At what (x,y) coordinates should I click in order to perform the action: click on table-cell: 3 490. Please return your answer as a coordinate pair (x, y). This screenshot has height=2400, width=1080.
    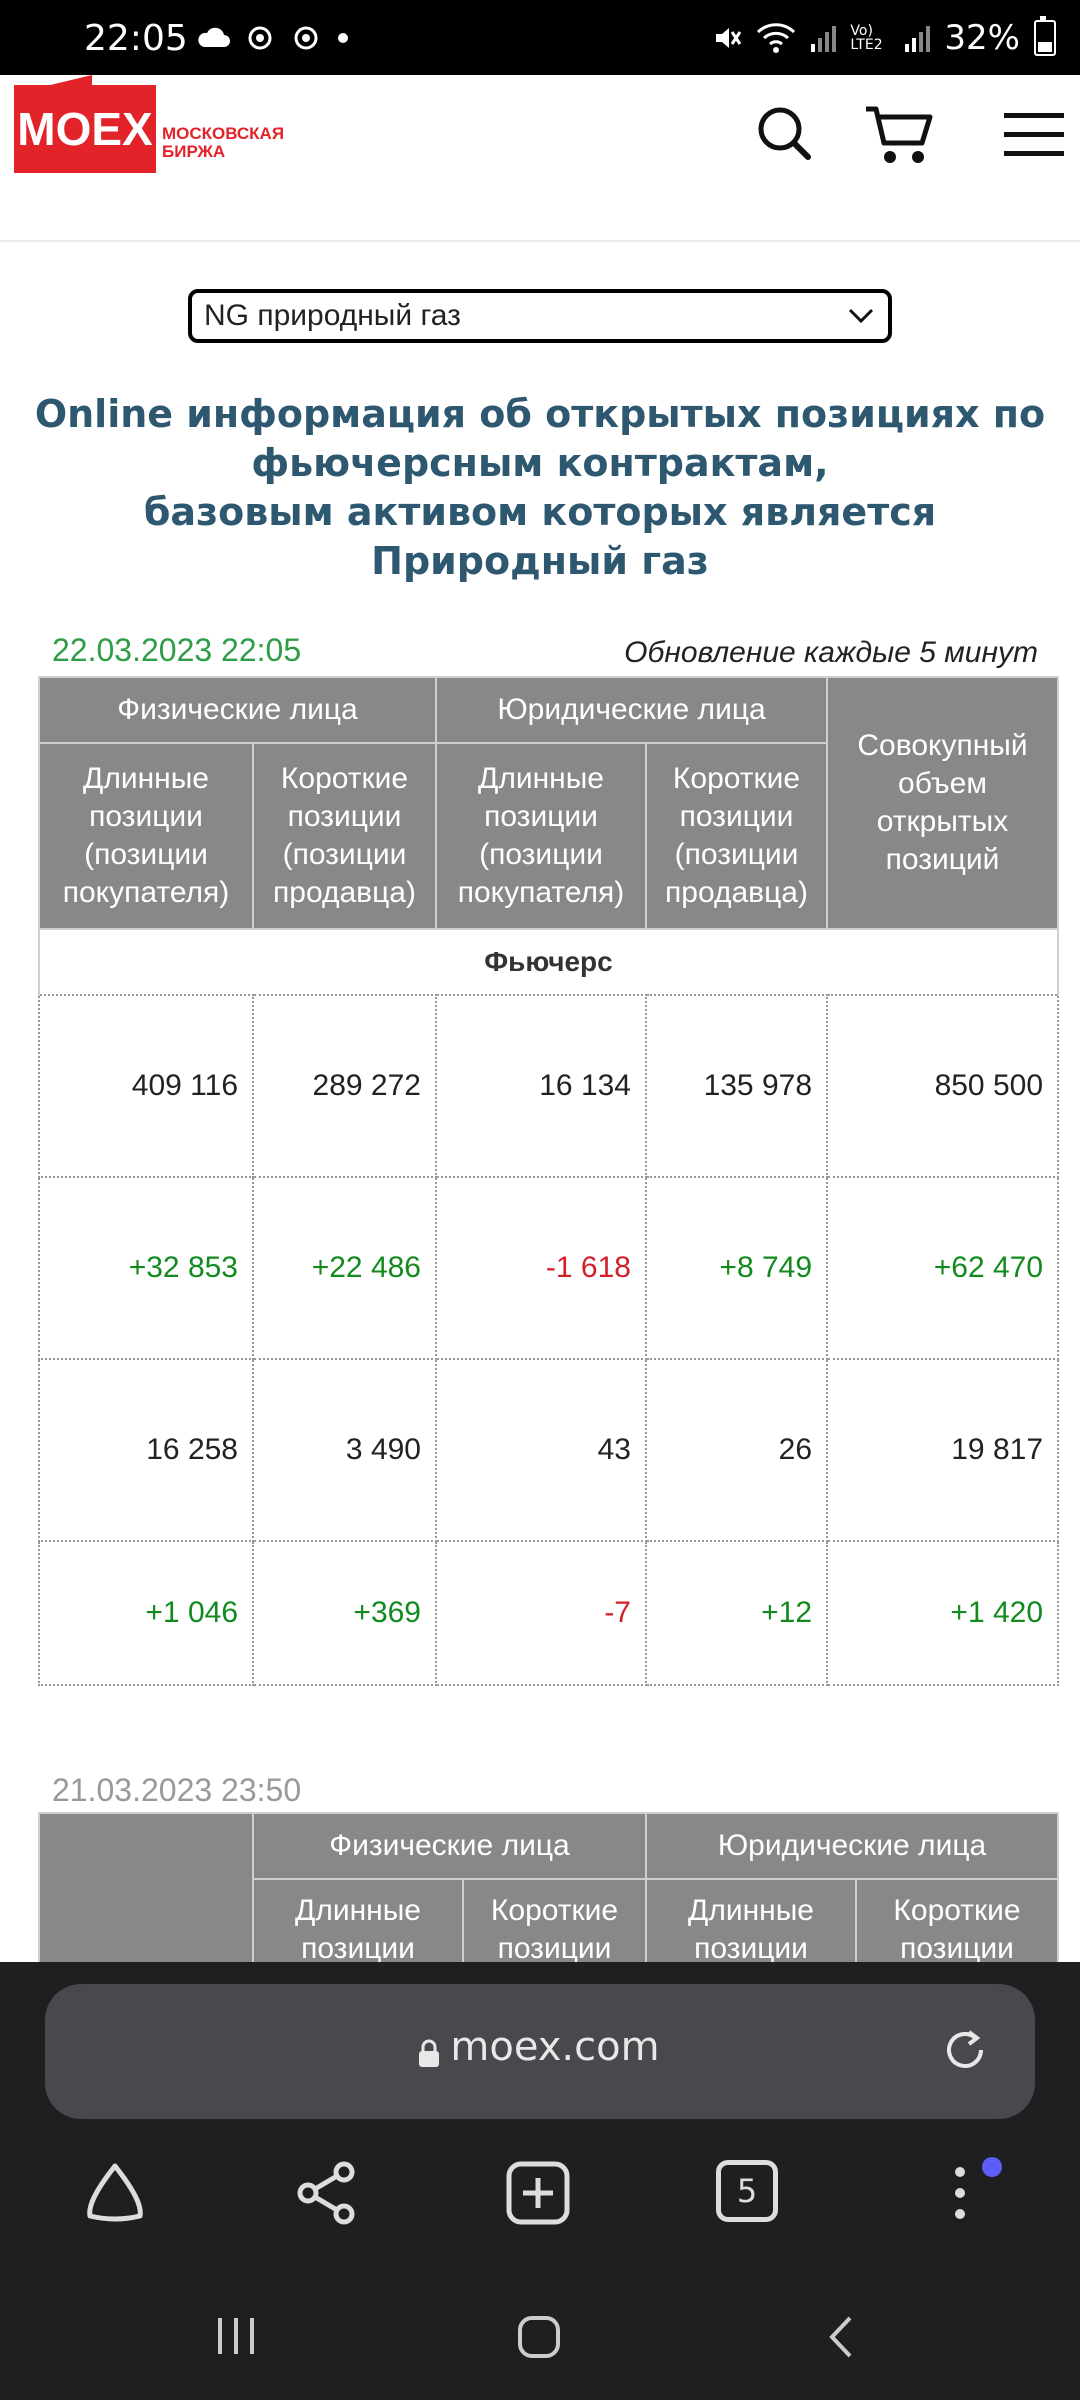
    Looking at the image, I should click on (344, 1450).